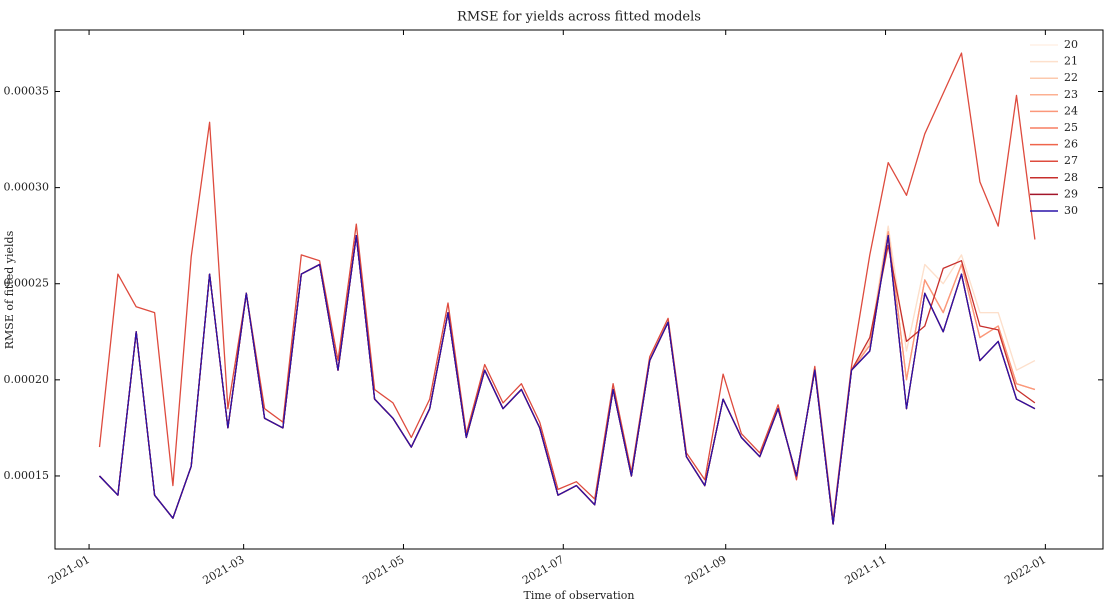  I want to click on y-tick-label: 0.00035, so click(27, 91).